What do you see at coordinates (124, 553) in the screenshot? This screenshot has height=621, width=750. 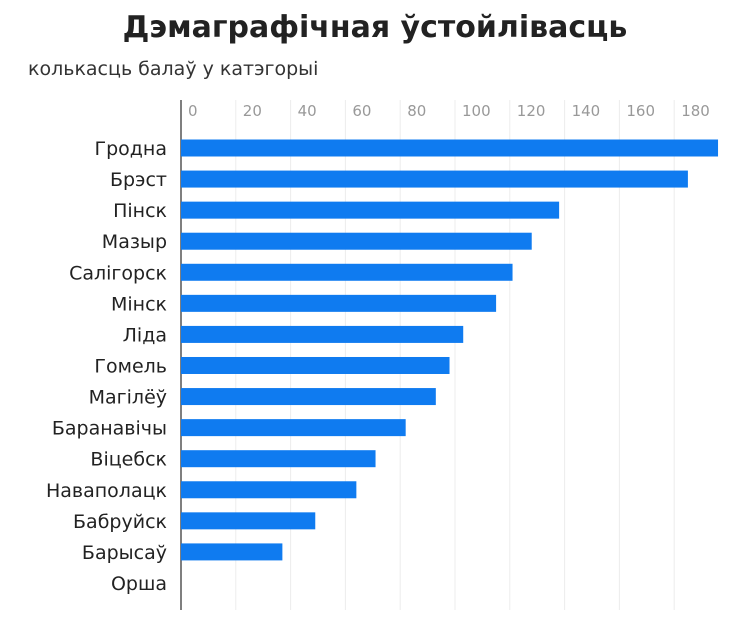 I see `category-label: Барысаў` at bounding box center [124, 553].